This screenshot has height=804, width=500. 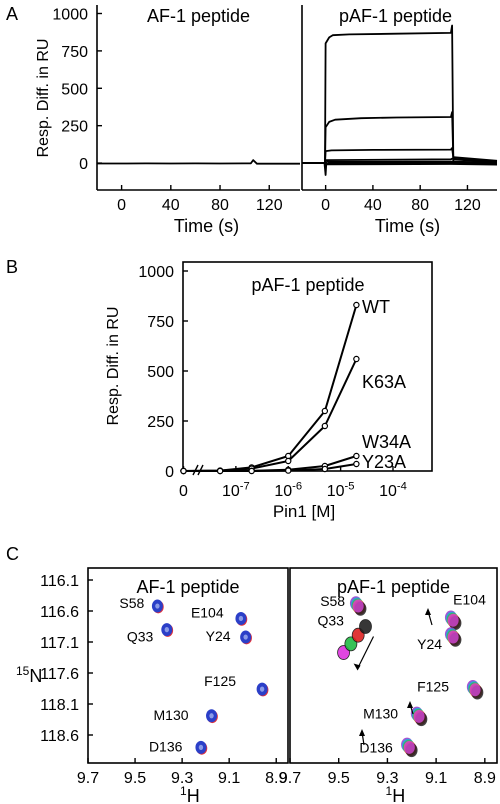 What do you see at coordinates (160, 322) in the screenshot?
I see `panel-b-y-tick-label: 750` at bounding box center [160, 322].